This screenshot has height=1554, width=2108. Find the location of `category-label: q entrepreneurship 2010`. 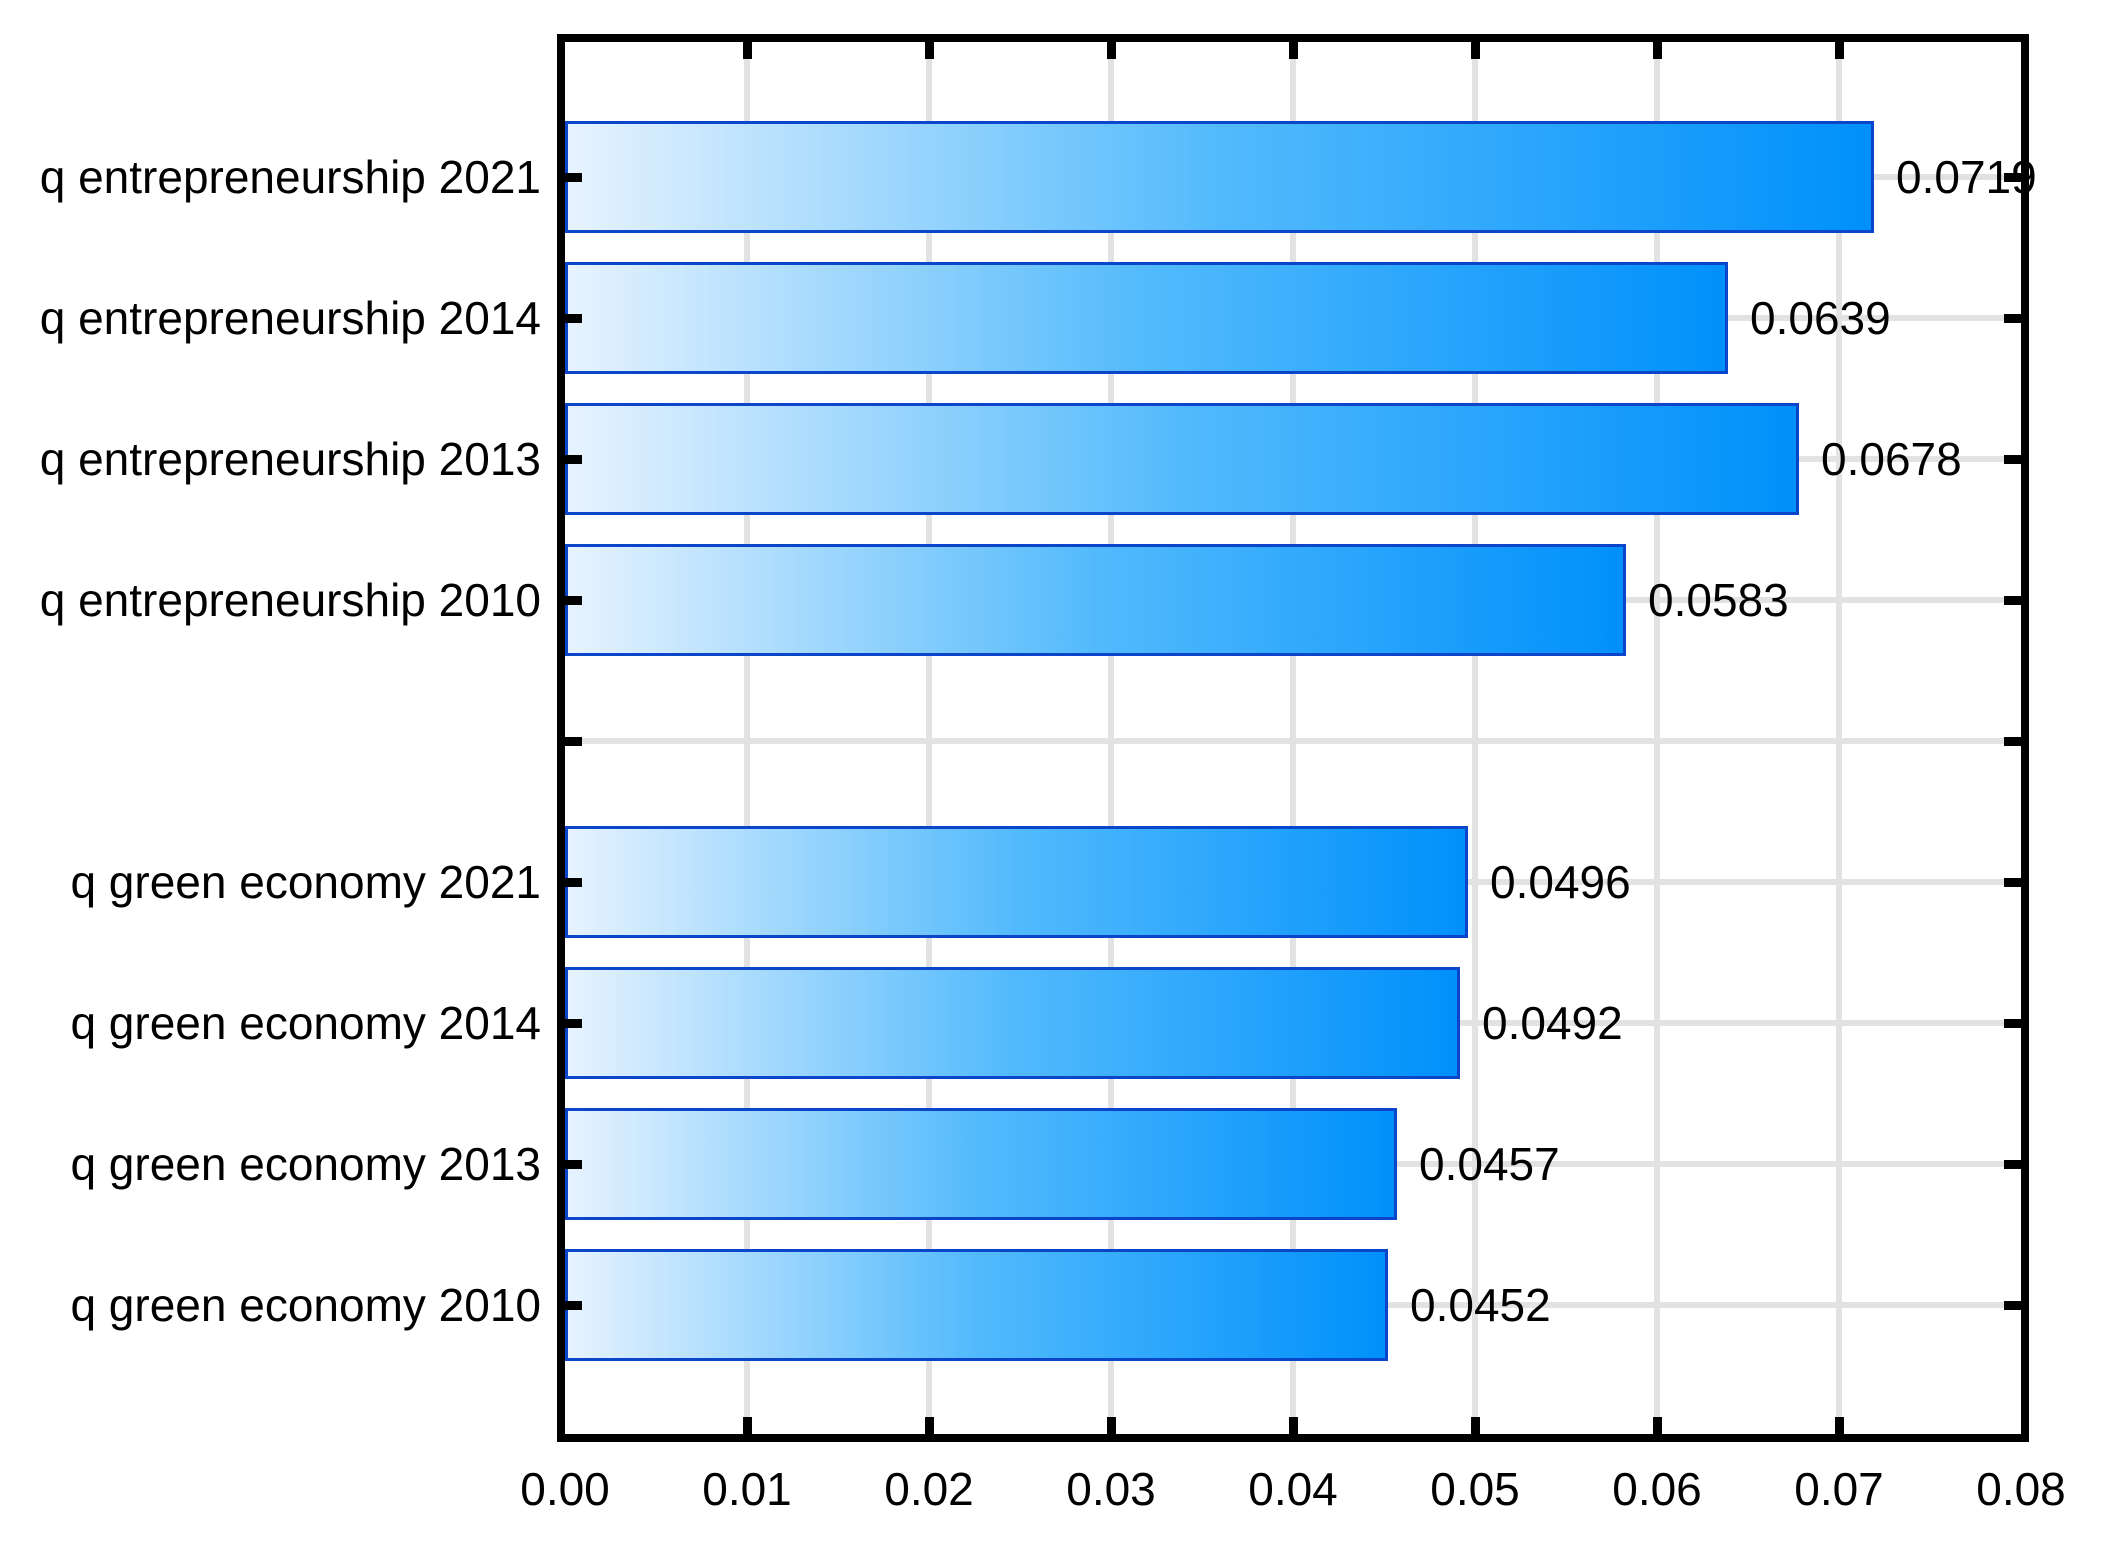

category-label: q entrepreneurship 2010 is located at coordinates (290, 600).